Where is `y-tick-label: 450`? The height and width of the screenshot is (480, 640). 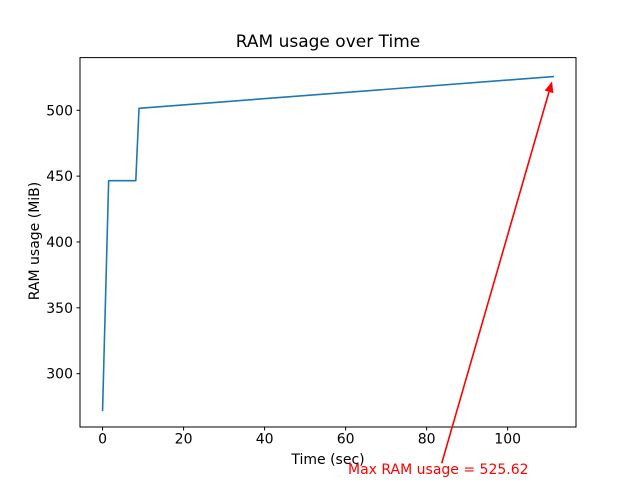
y-tick-label: 450 is located at coordinates (59, 177).